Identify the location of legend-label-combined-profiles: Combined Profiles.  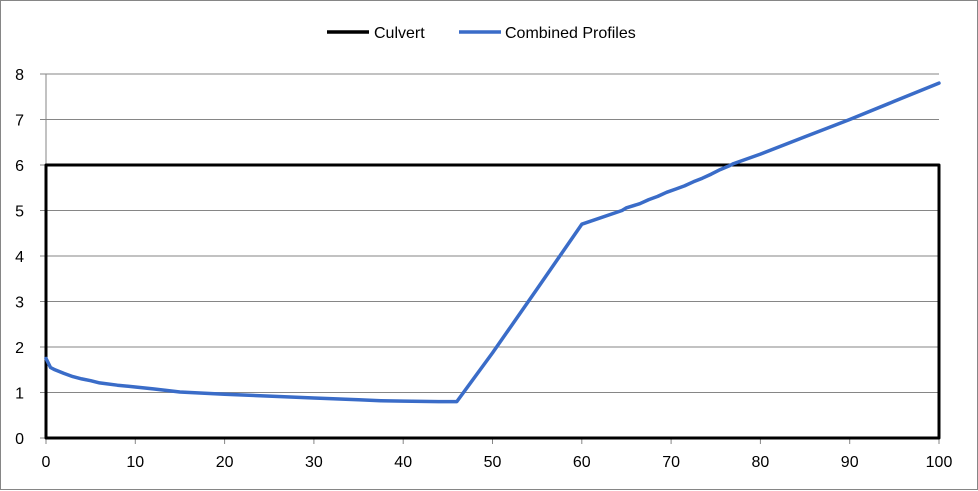
(570, 33).